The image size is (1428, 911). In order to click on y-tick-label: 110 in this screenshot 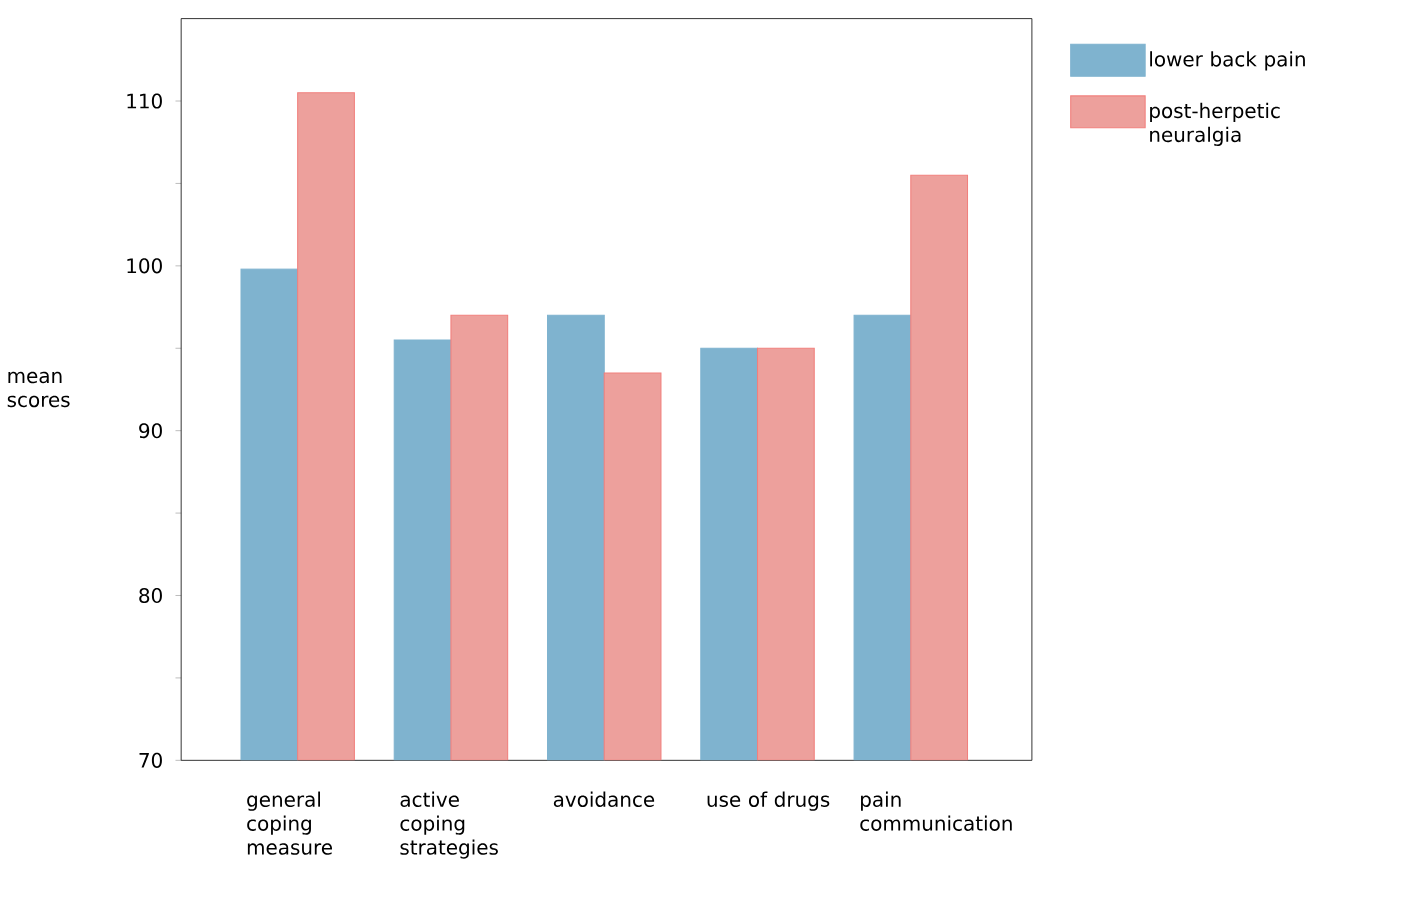, I will do `click(144, 101)`.